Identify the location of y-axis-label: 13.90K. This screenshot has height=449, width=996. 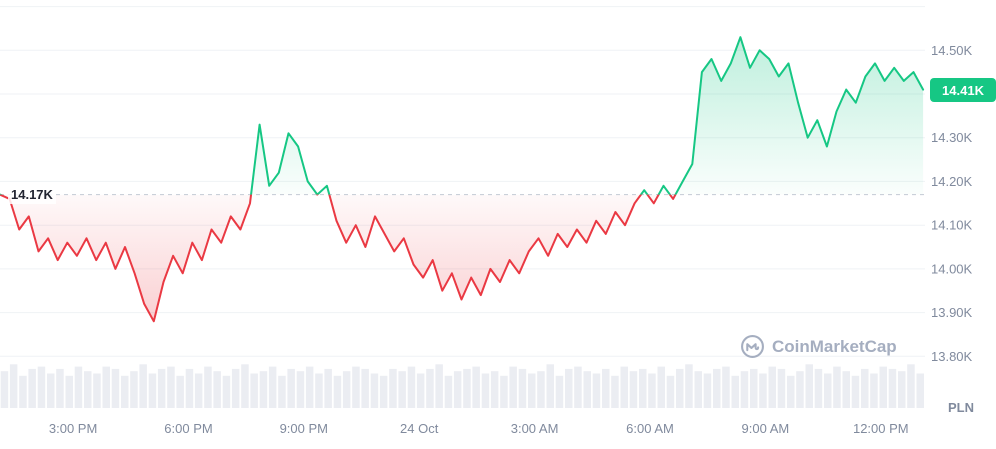
(952, 312).